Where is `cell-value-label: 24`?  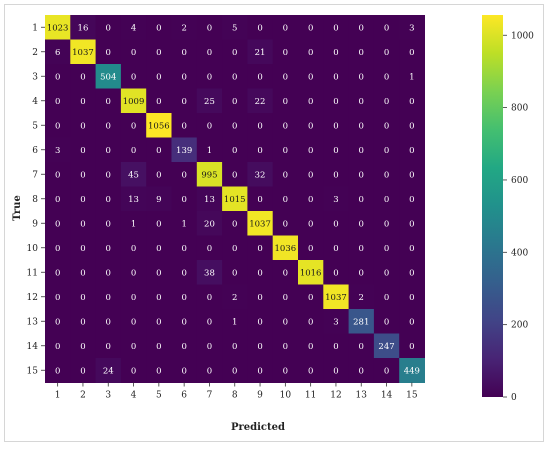 cell-value-label: 24 is located at coordinates (108, 371).